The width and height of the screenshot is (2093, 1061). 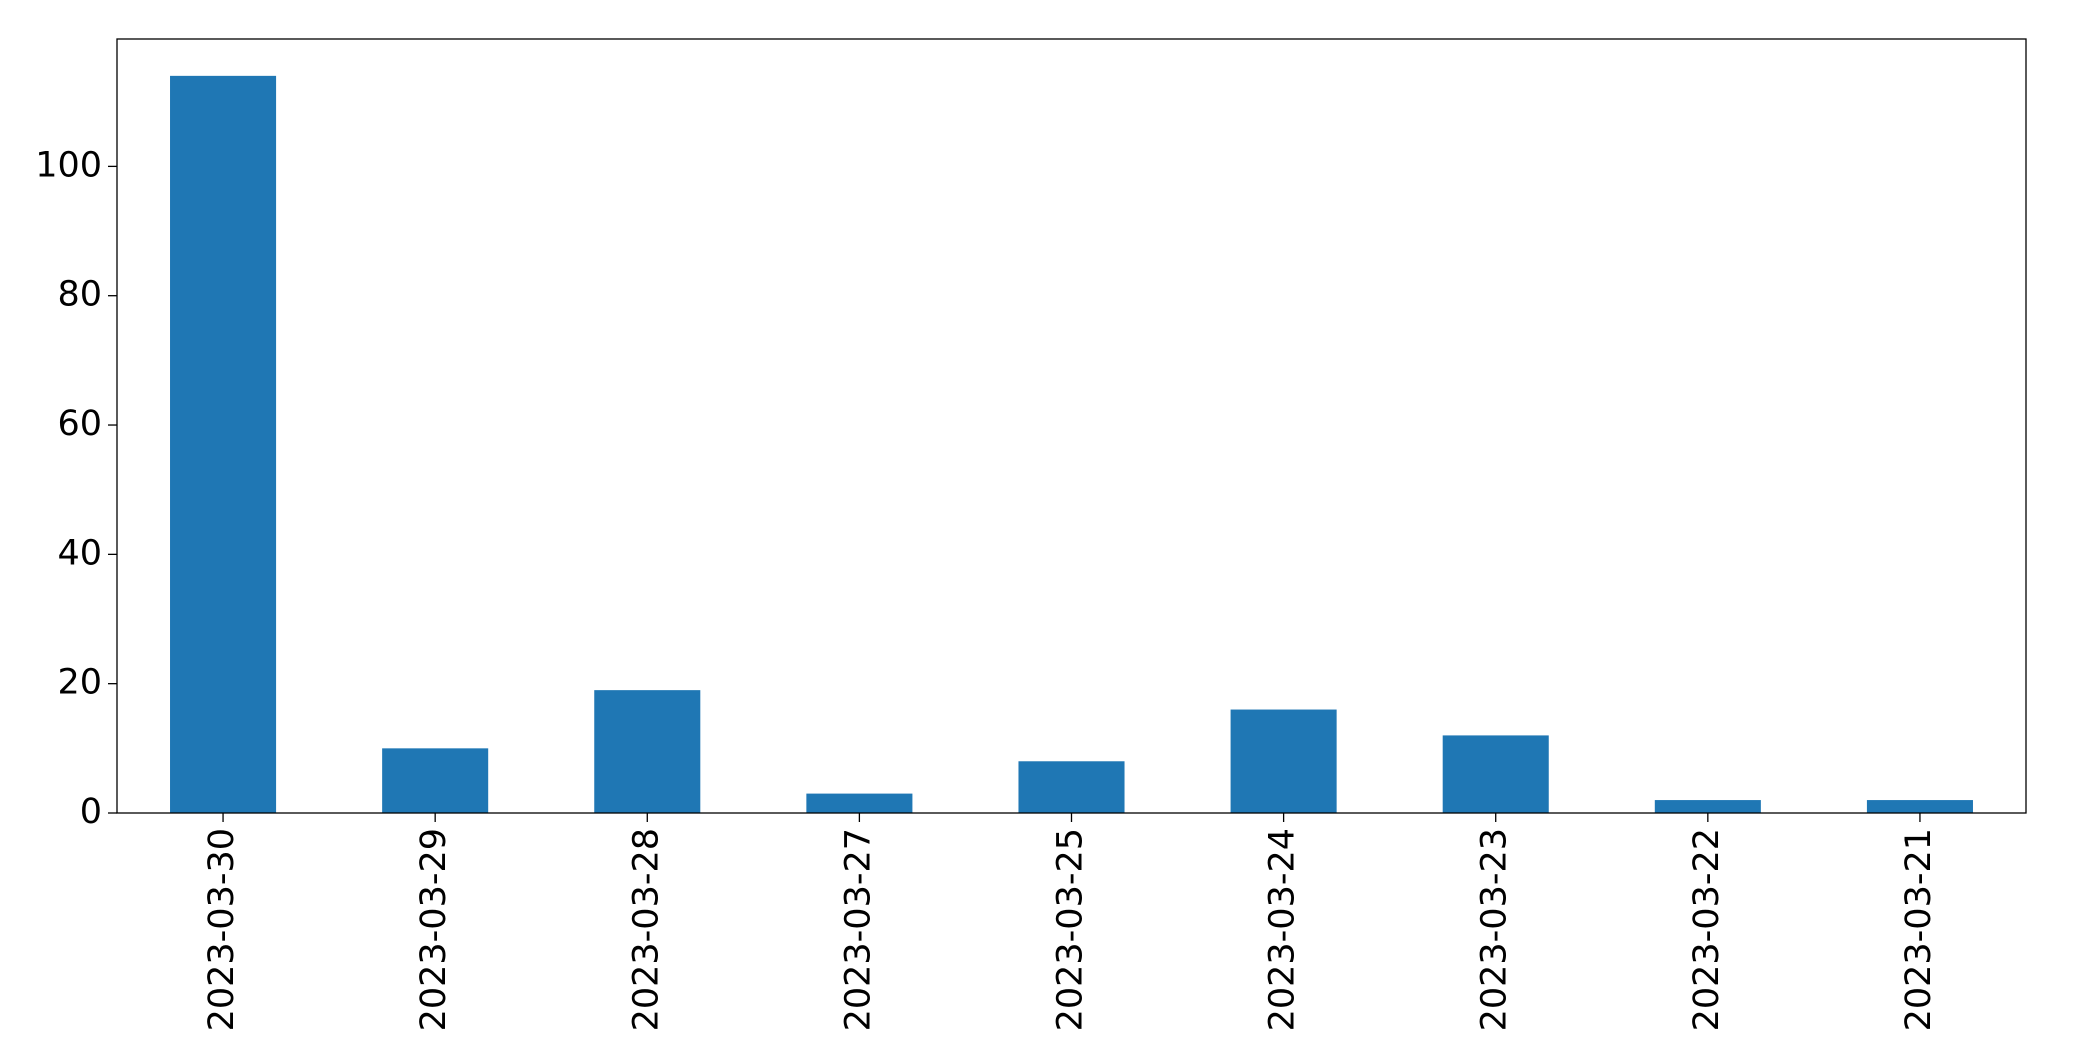 What do you see at coordinates (79, 424) in the screenshot?
I see `y-tick-label: 60` at bounding box center [79, 424].